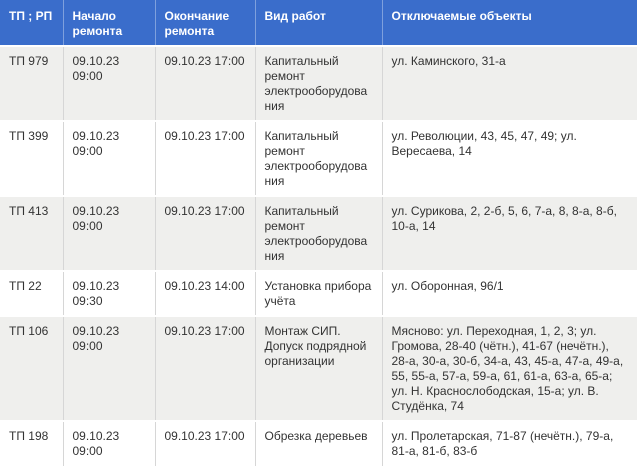 This screenshot has height=468, width=637. I want to click on cell-tp: ТП 979, so click(32, 84).